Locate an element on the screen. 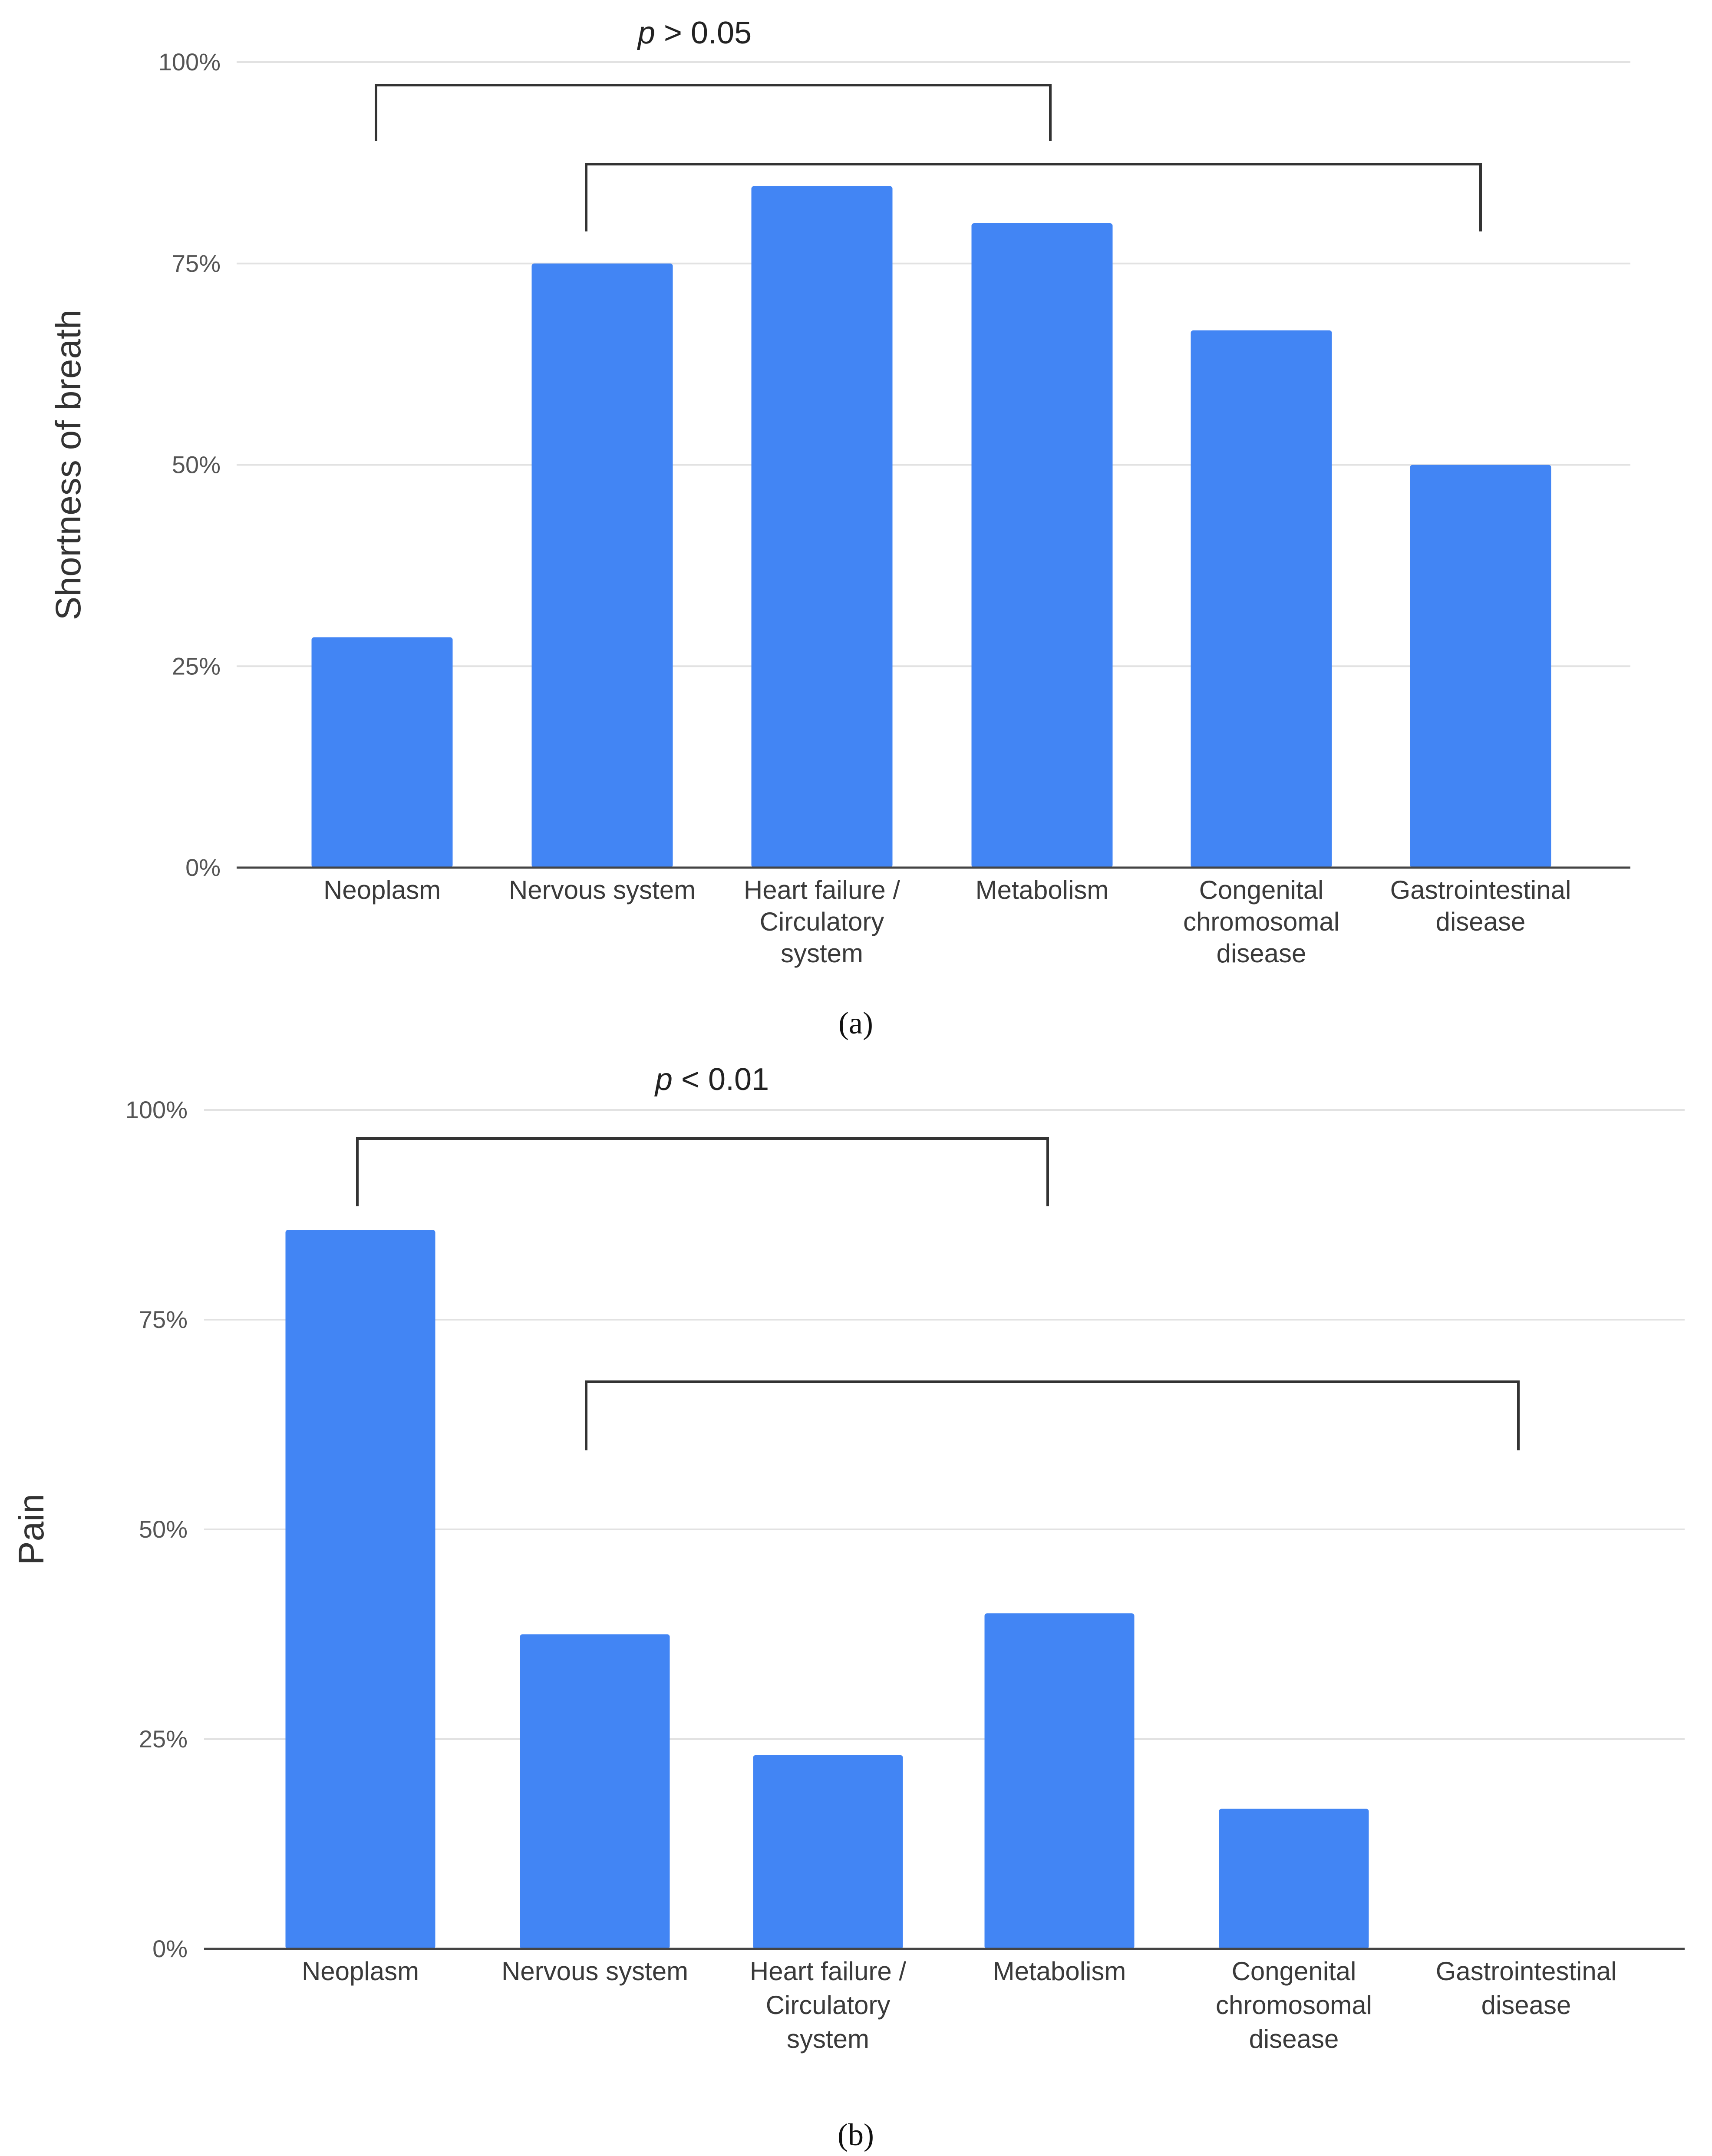 The width and height of the screenshot is (1712, 2156). panel-a-caption: (a) is located at coordinates (855, 1023).